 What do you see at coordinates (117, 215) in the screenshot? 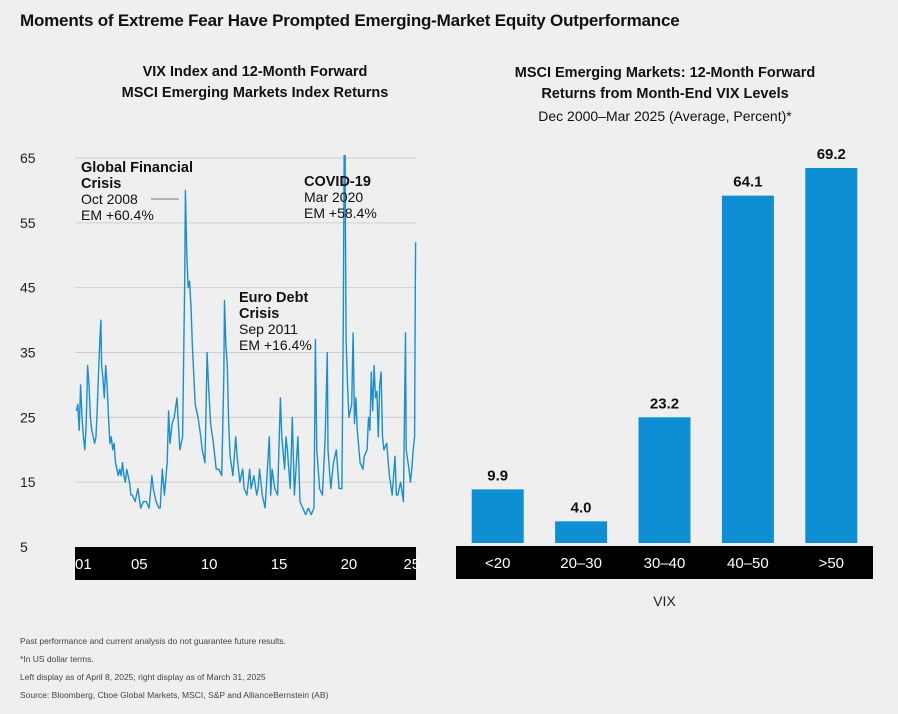
I see `annotation-return: EM +60.4%` at bounding box center [117, 215].